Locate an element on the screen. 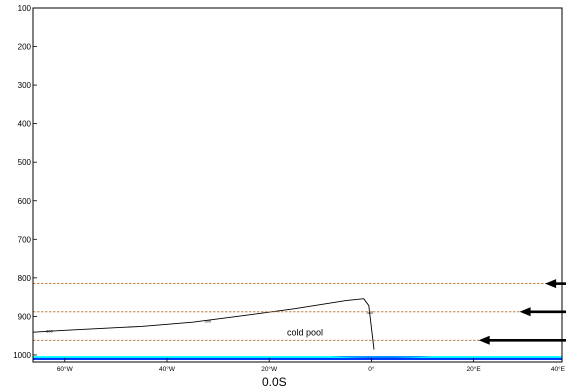 Image resolution: width=569 pixels, height=391 pixels. y-tick-label-400: 400 is located at coordinates (25, 124).